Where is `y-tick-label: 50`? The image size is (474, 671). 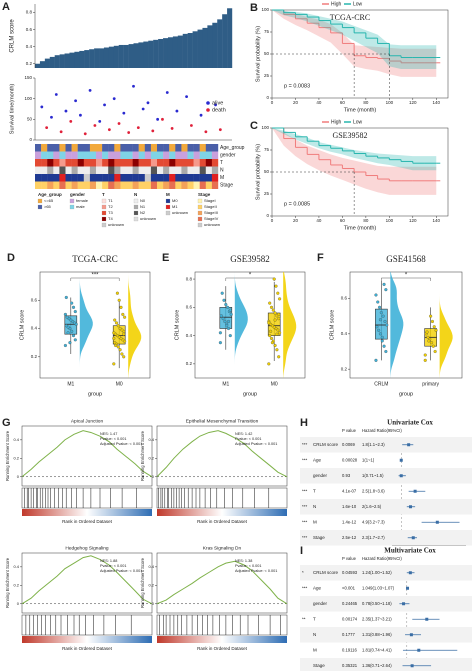
y-tick-label: 50 is located at coordinates (267, 53).